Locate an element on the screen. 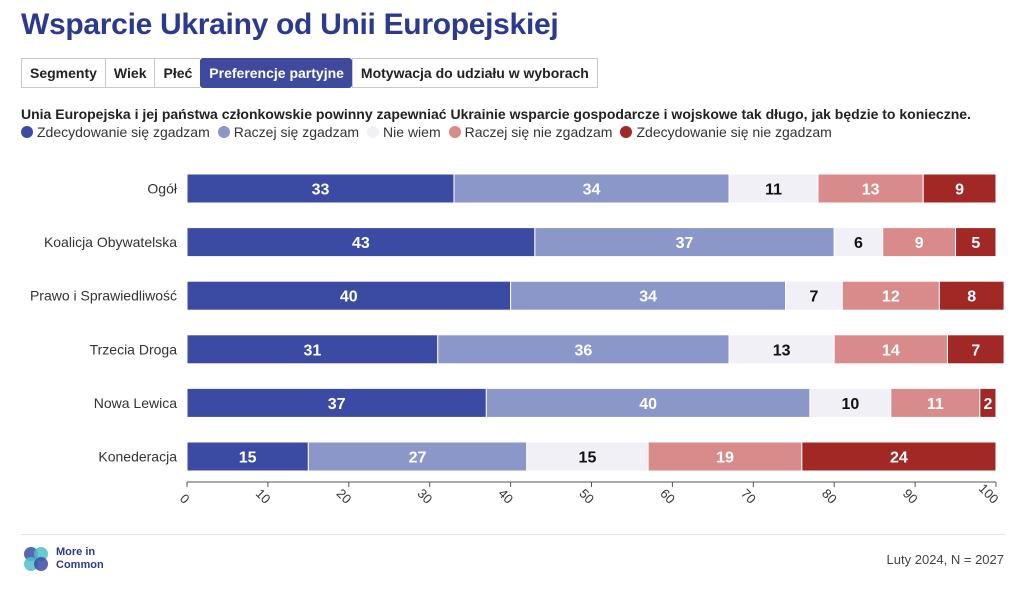 The height and width of the screenshot is (598, 1024). data-label: 6 is located at coordinates (858, 243).